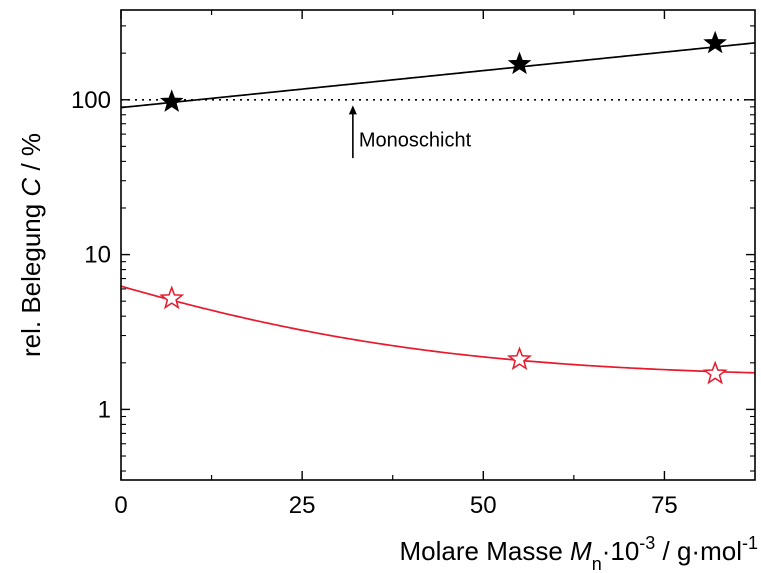  I want to click on x-axis-title-symbol: M, so click(581, 551).